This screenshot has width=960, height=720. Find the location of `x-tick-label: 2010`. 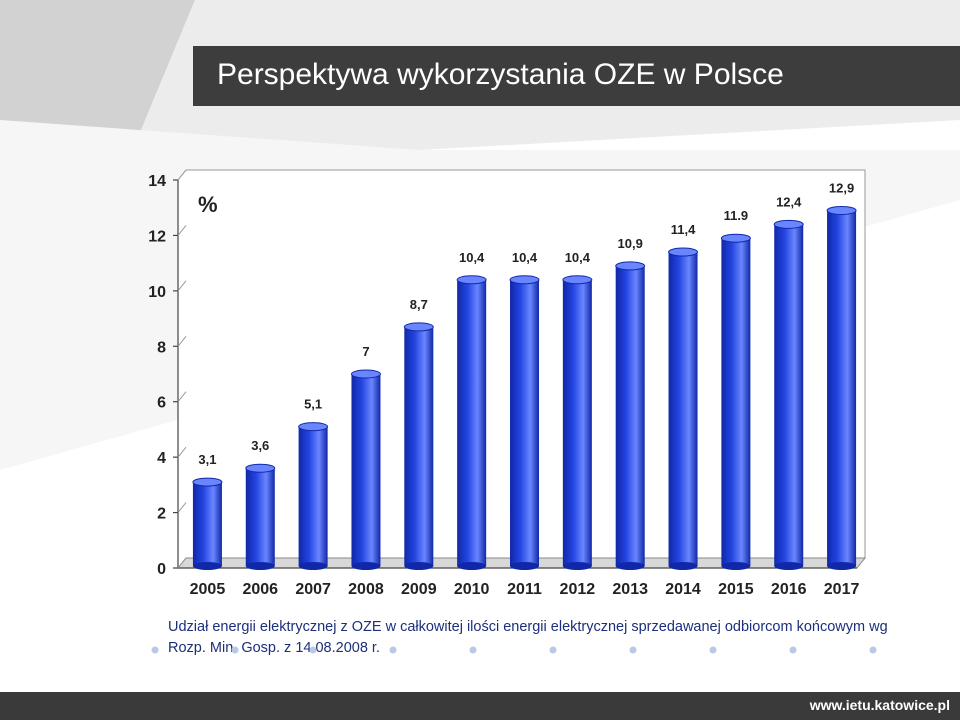

x-tick-label: 2010 is located at coordinates (472, 589).